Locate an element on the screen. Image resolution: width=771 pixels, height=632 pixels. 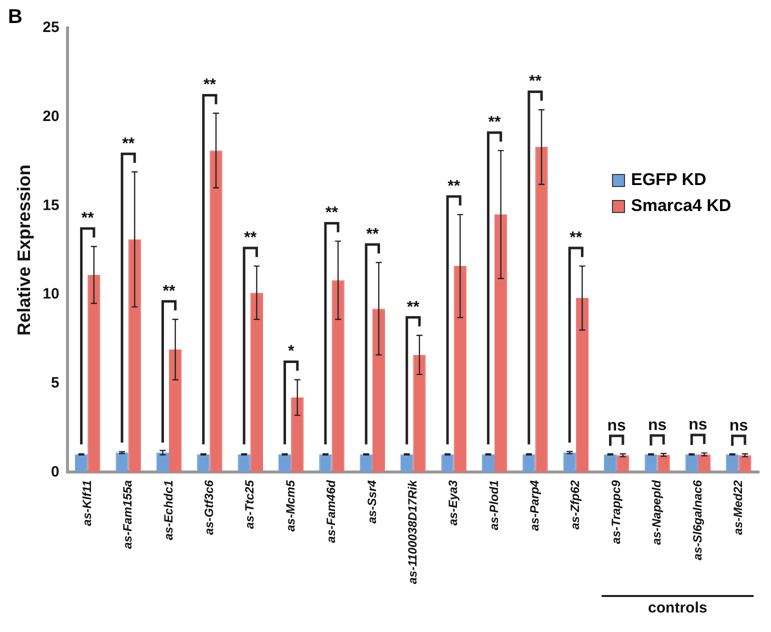
legend-label: EGFP KD is located at coordinates (668, 180).